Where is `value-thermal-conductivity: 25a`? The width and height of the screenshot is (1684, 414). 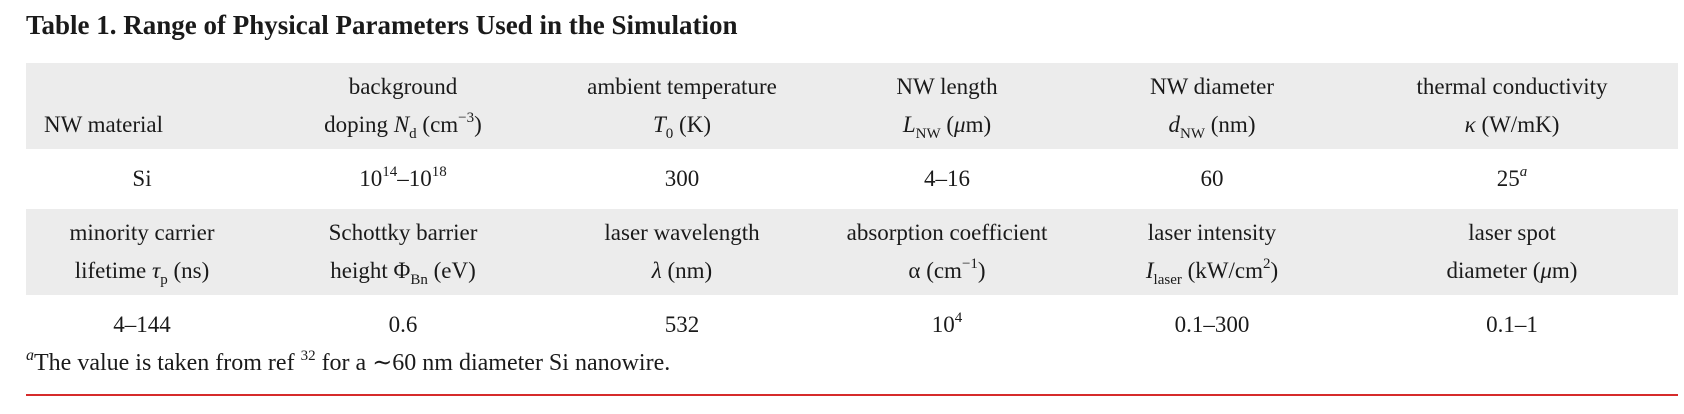
value-thermal-conductivity: 25a is located at coordinates (1512, 178).